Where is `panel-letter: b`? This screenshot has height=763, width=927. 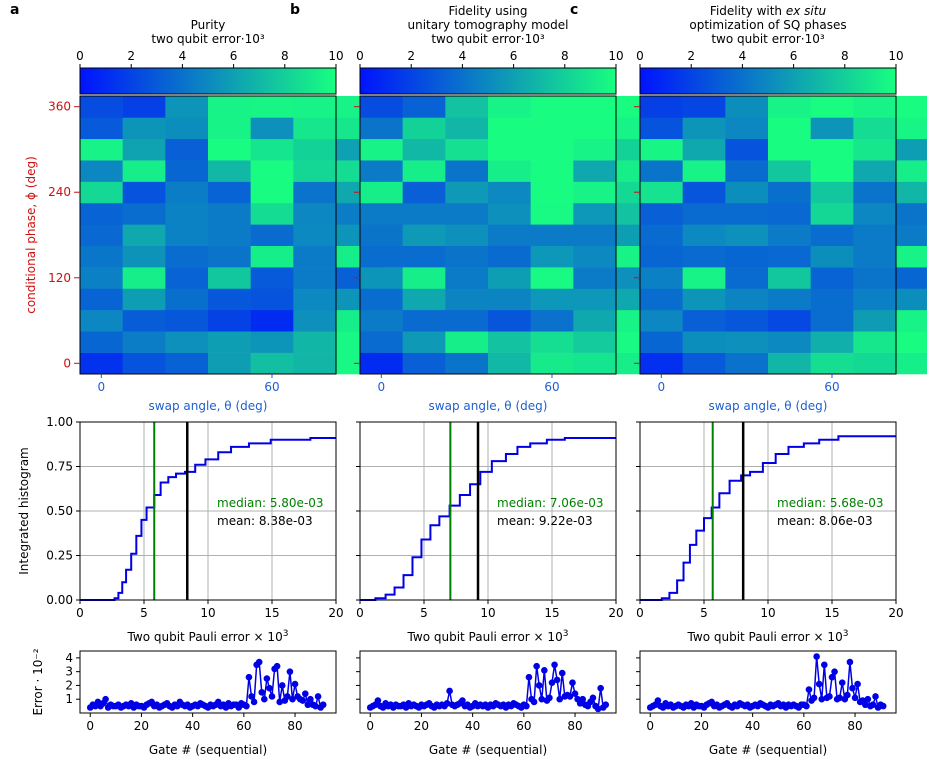
panel-letter: b is located at coordinates (295, 10).